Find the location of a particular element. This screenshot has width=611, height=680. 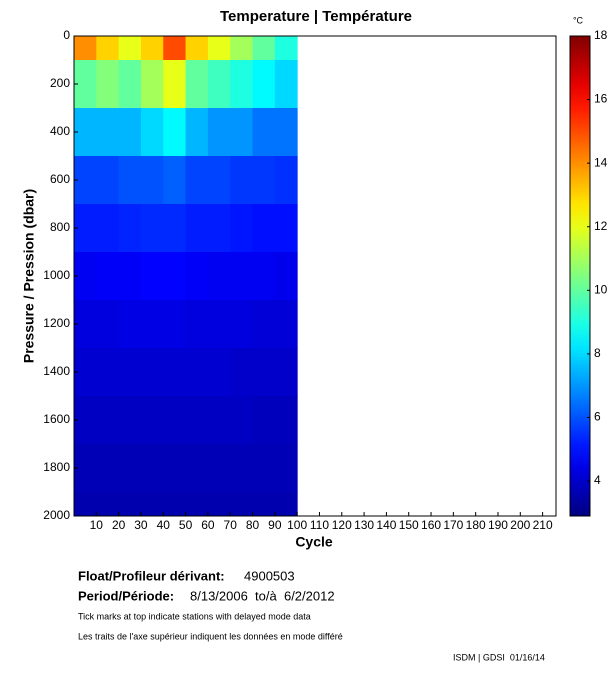

credit: ISDM | GDSI 01/16/14 is located at coordinates (499, 657).